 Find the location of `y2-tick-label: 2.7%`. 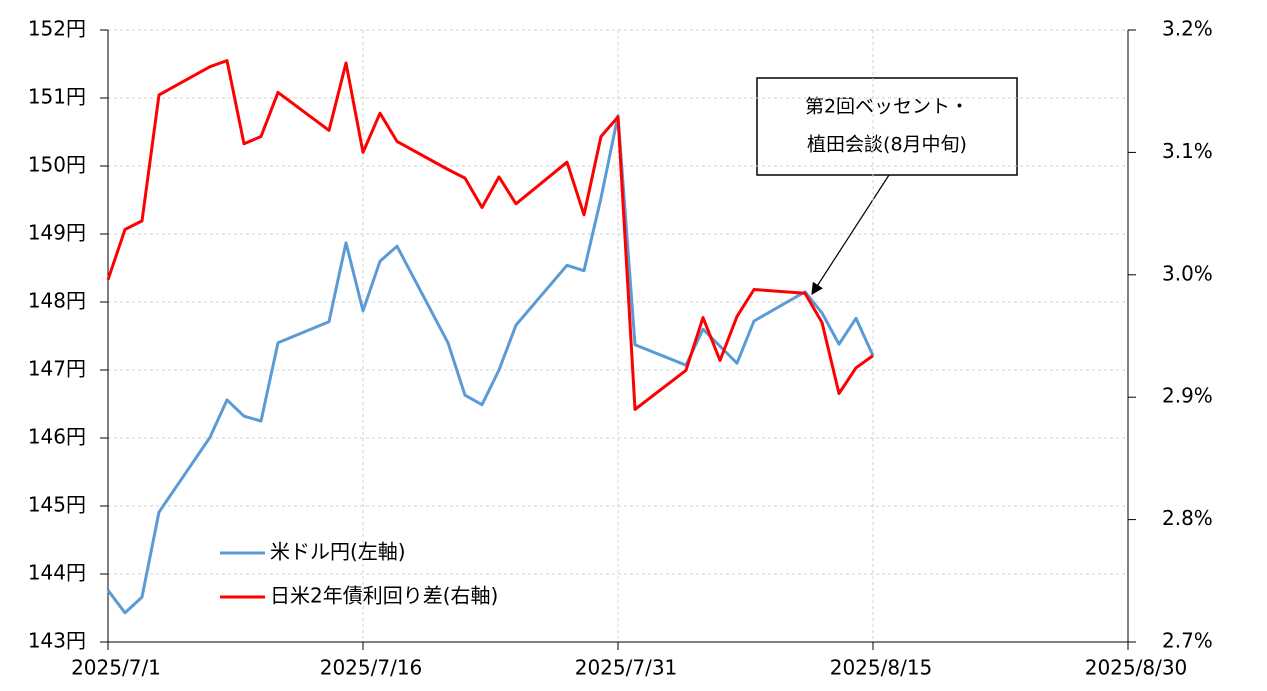

y2-tick-label: 2.7% is located at coordinates (1187, 641).